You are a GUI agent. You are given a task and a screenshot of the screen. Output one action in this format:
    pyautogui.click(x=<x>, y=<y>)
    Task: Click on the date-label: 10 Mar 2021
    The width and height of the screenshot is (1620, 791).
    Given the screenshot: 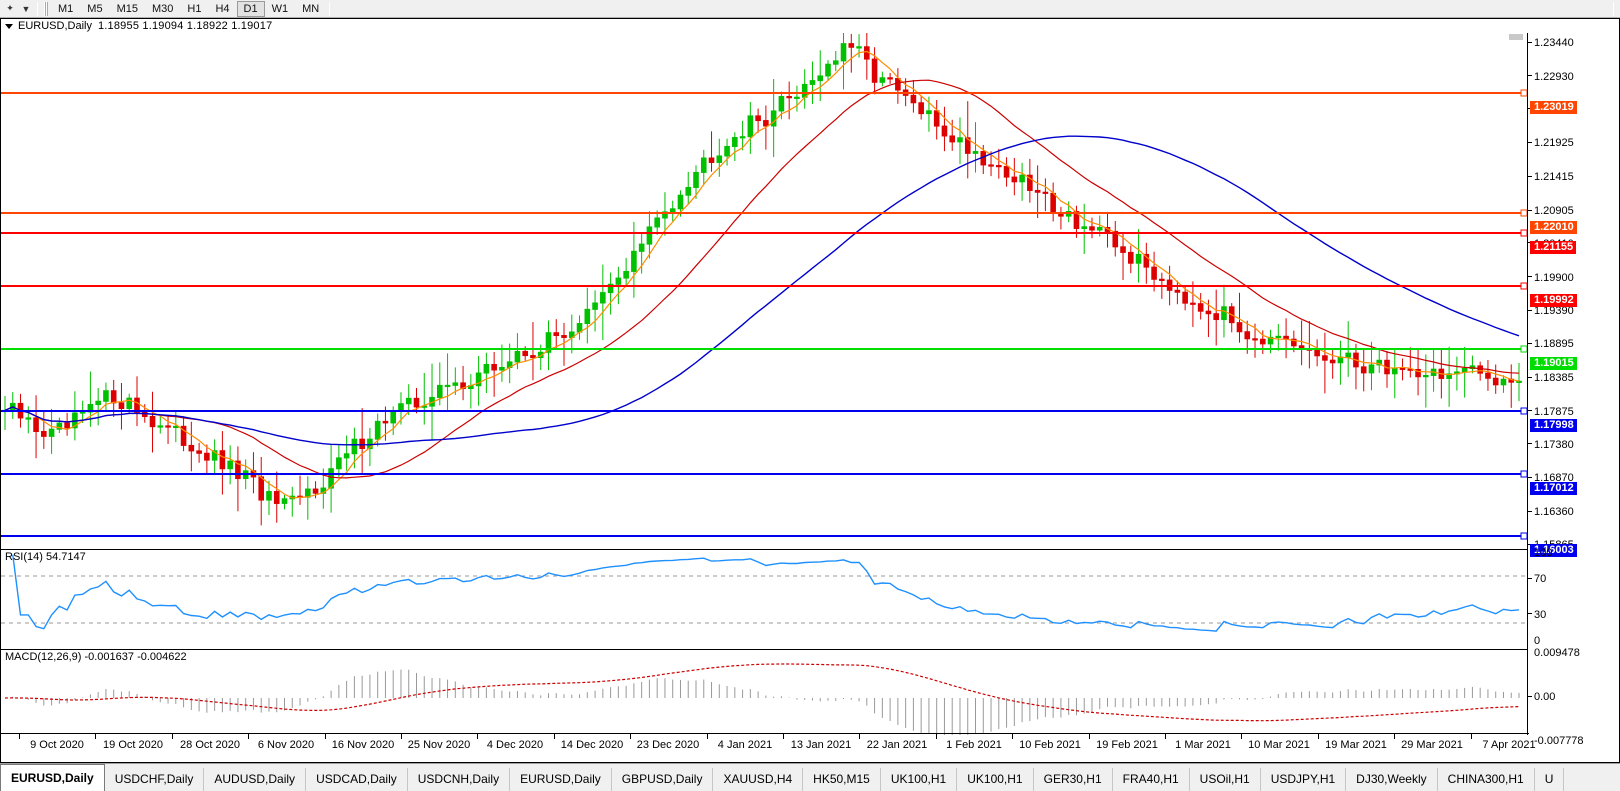 What is the action you would take?
    pyautogui.click(x=1279, y=745)
    